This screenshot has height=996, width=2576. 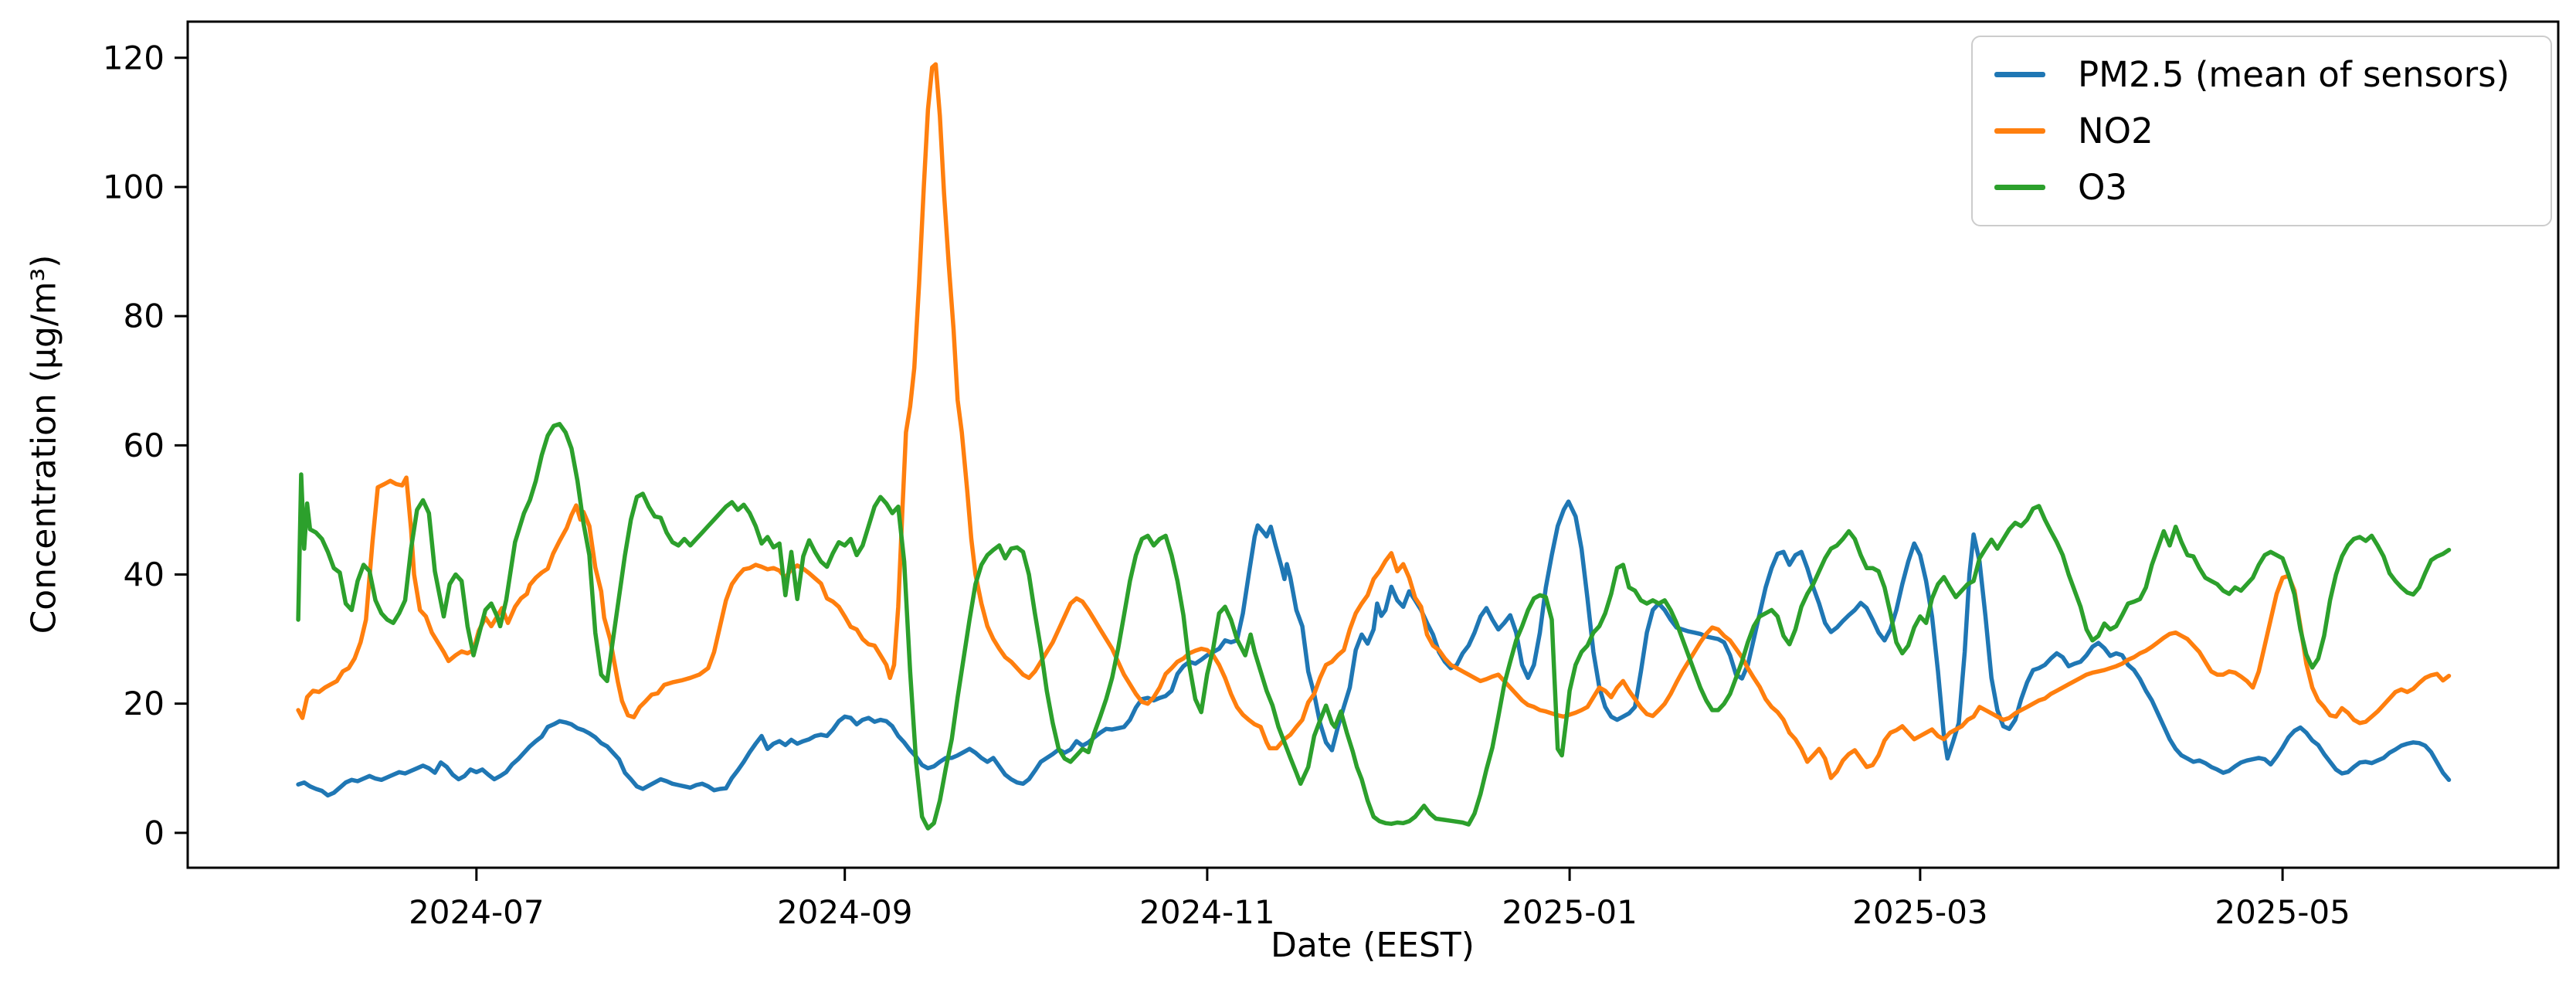 I want to click on x-tick-label: 2025-05, so click(x=2282, y=912).